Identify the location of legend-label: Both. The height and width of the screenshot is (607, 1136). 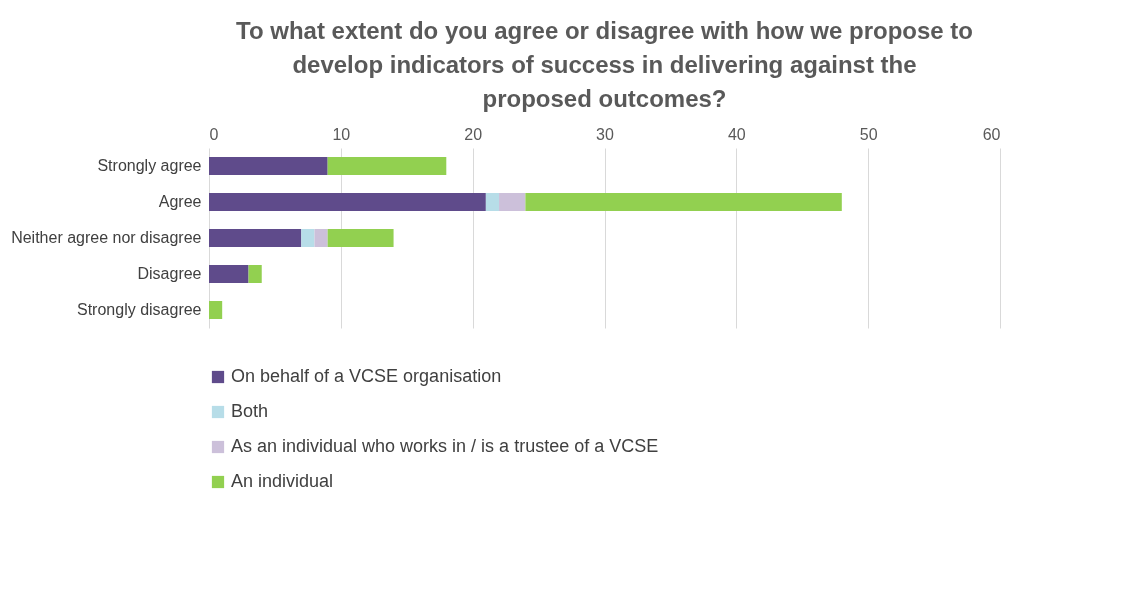
(250, 411).